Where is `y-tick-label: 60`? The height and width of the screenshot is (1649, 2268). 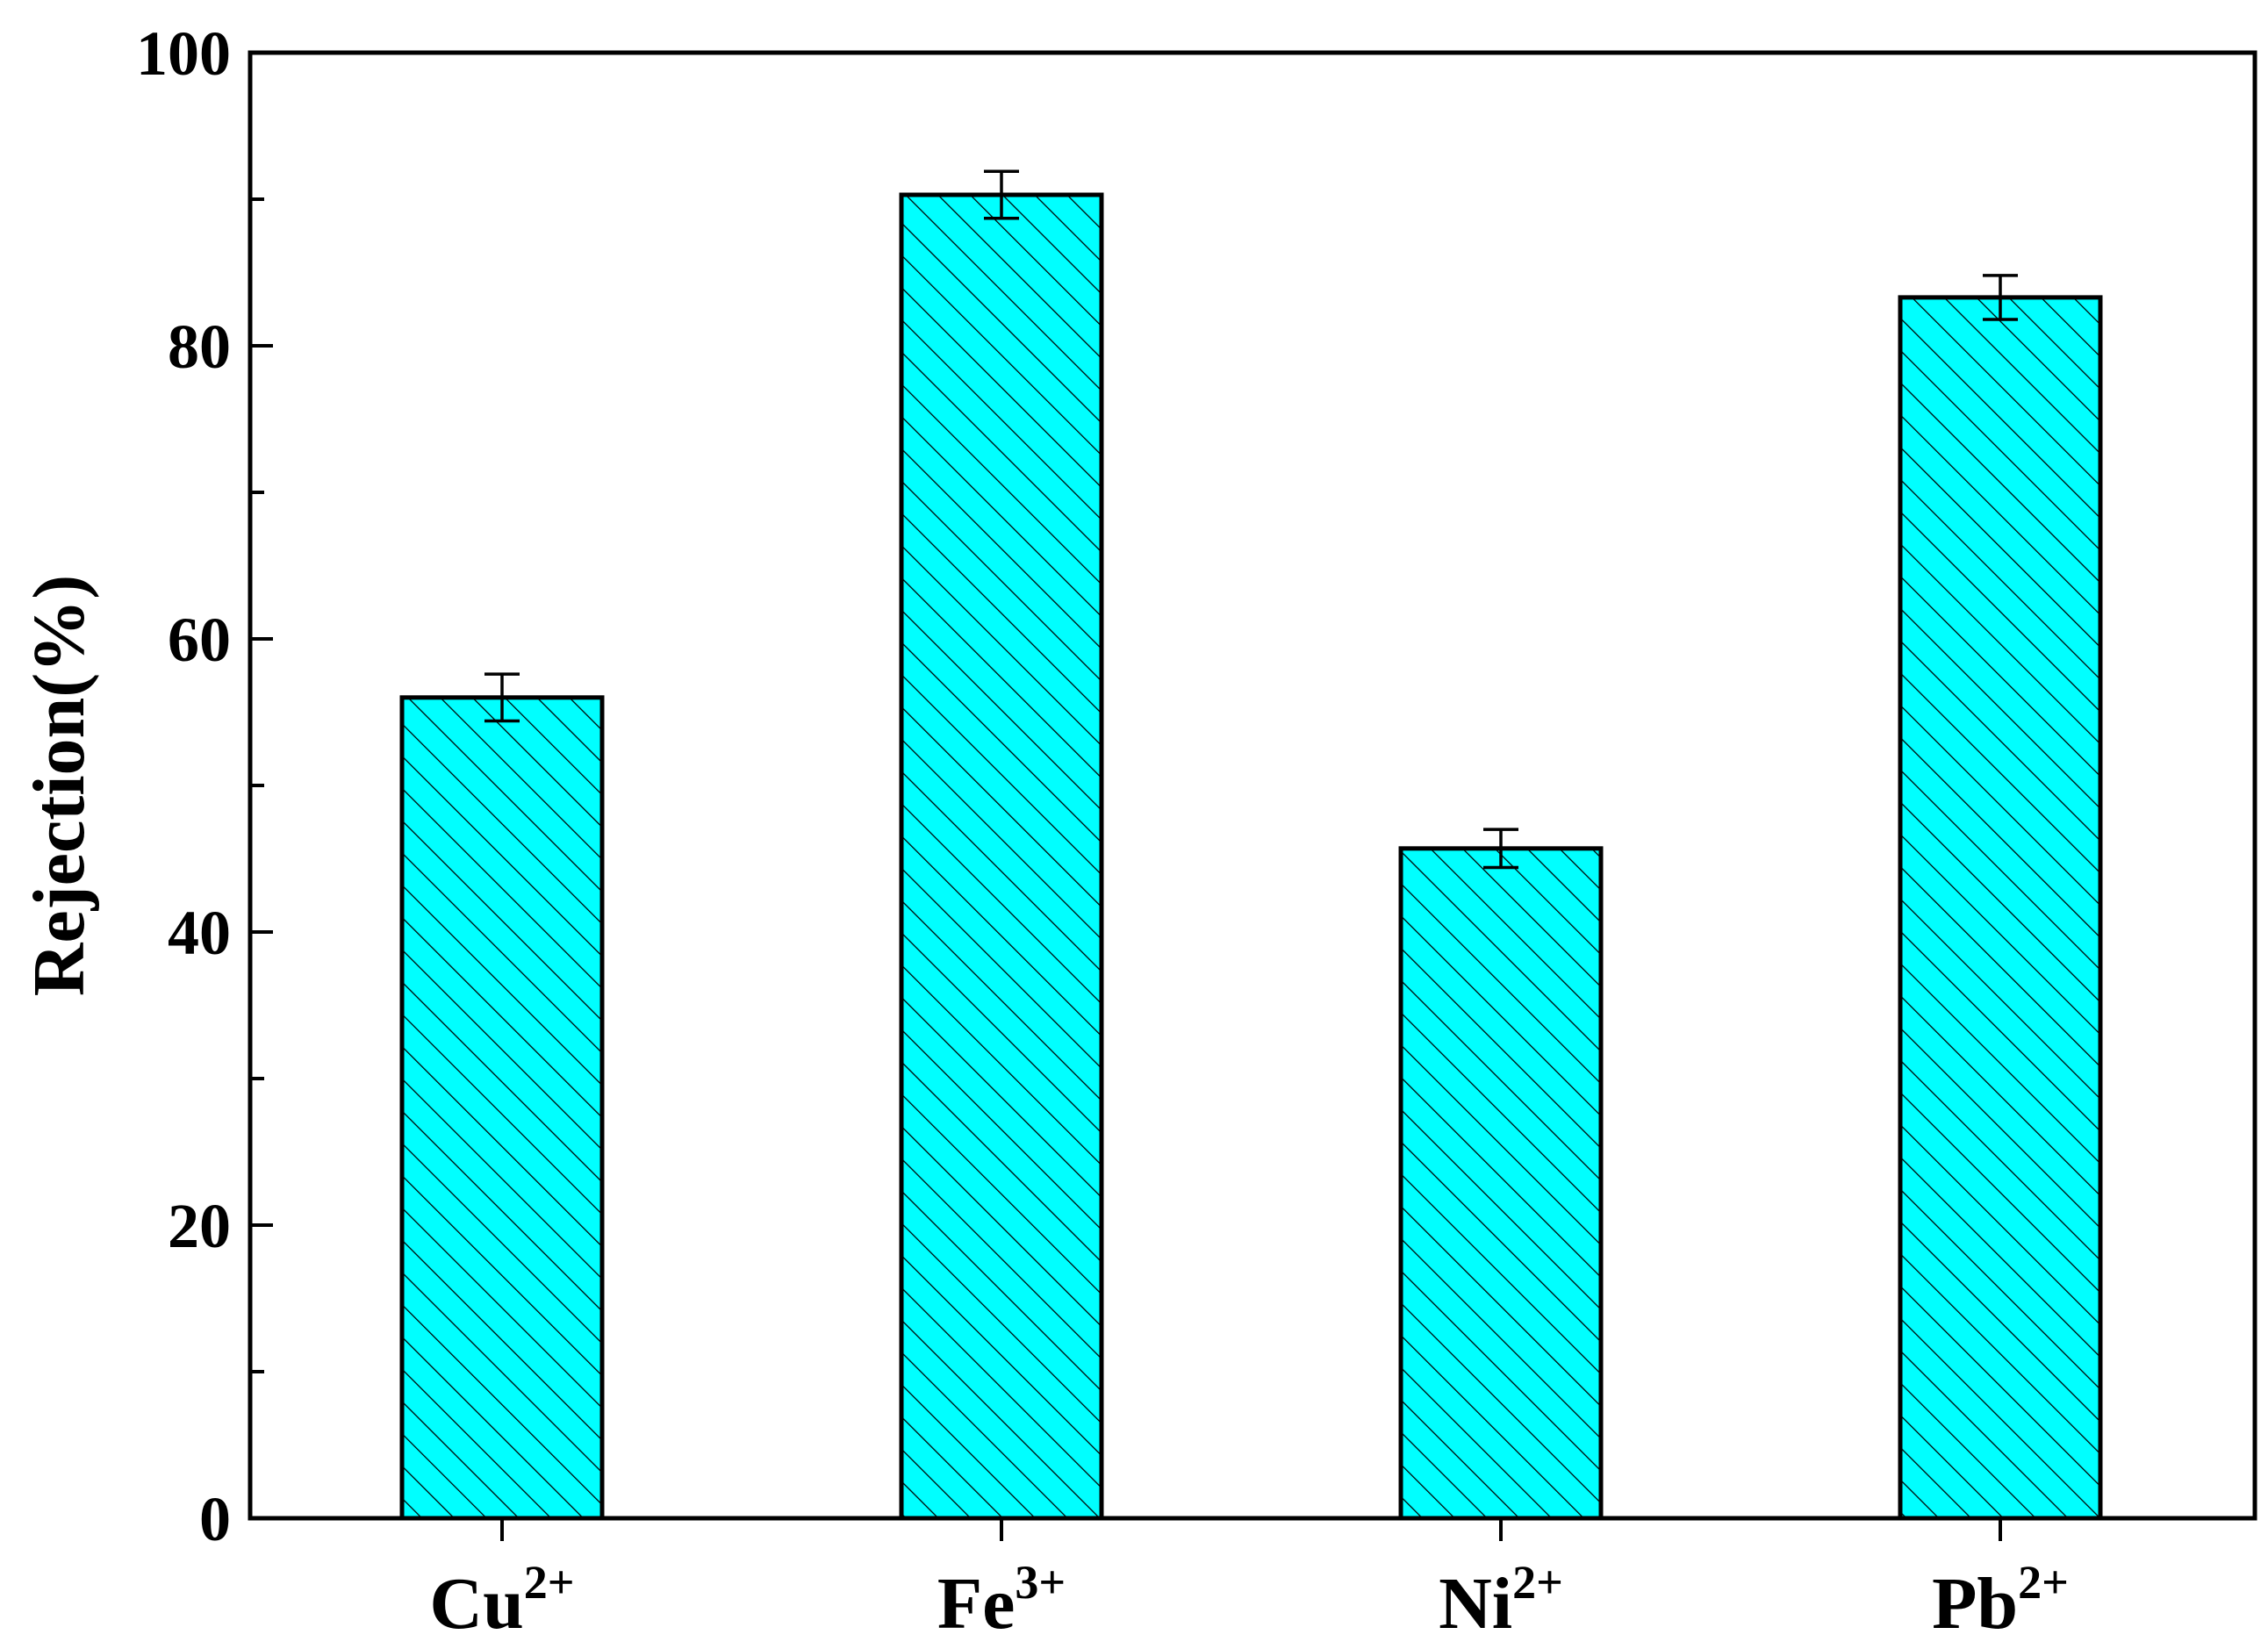
y-tick-label: 60 is located at coordinates (200, 640).